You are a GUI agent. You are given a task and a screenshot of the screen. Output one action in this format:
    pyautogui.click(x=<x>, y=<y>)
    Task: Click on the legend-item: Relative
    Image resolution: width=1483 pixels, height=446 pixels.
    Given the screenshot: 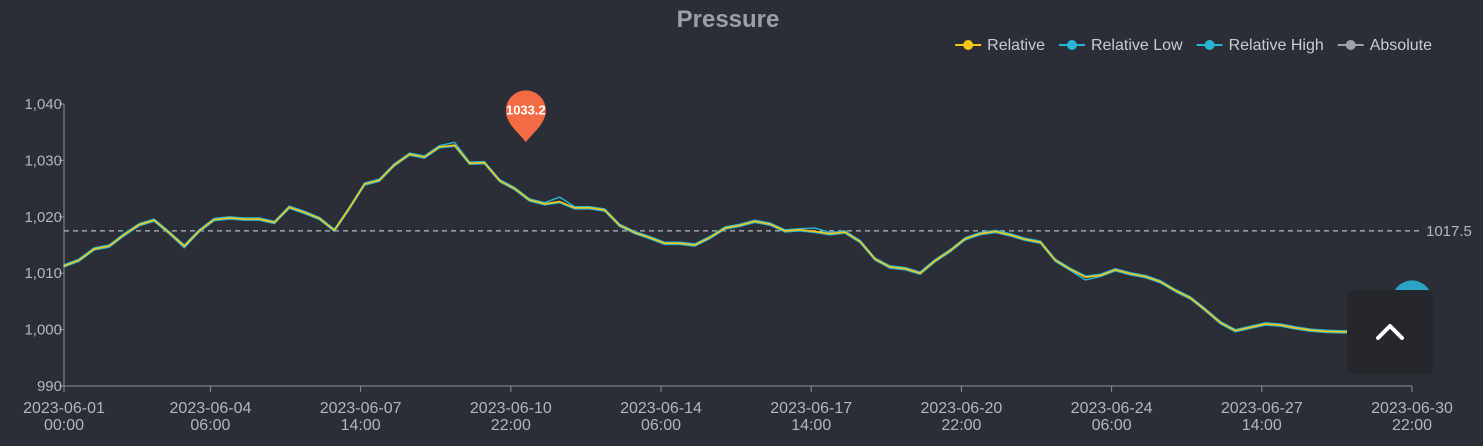 What is the action you would take?
    pyautogui.click(x=1000, y=45)
    